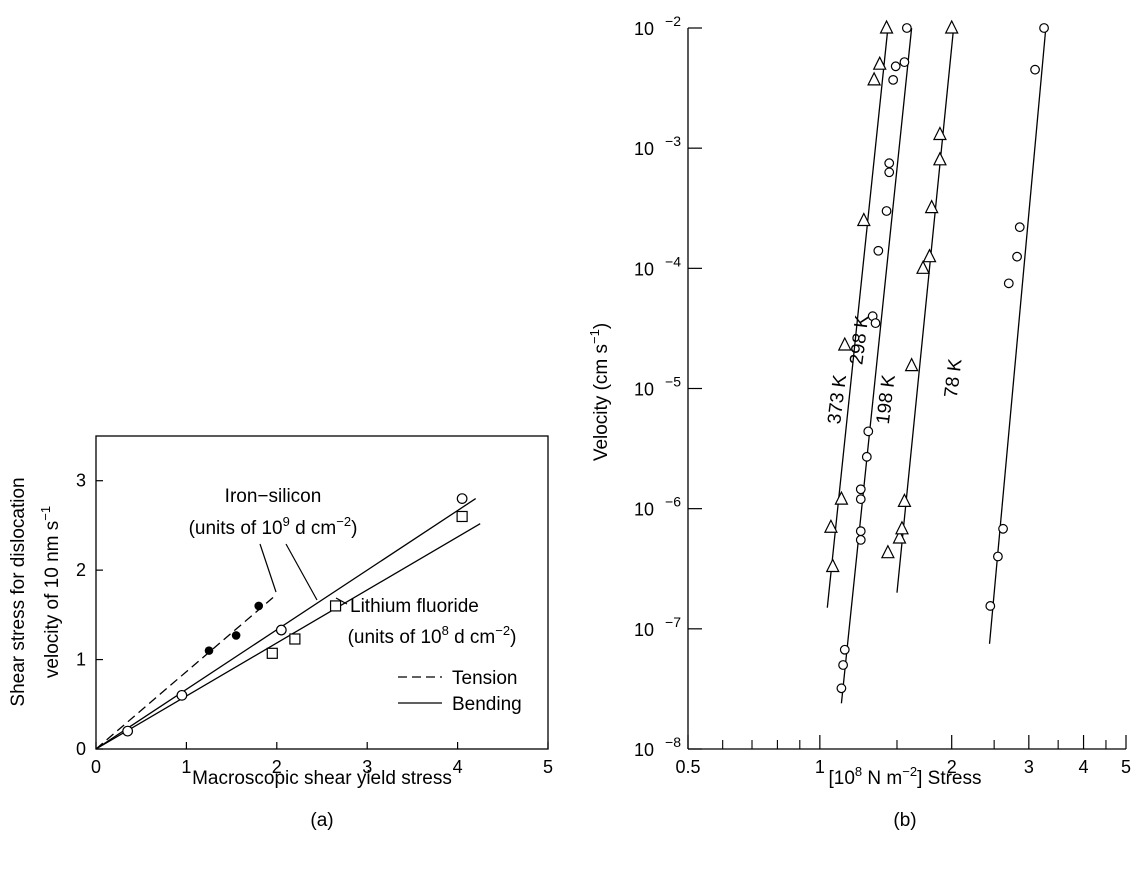  Describe the element at coordinates (820, 767) in the screenshot. I see `panel-b-xtick-label: 1` at that location.